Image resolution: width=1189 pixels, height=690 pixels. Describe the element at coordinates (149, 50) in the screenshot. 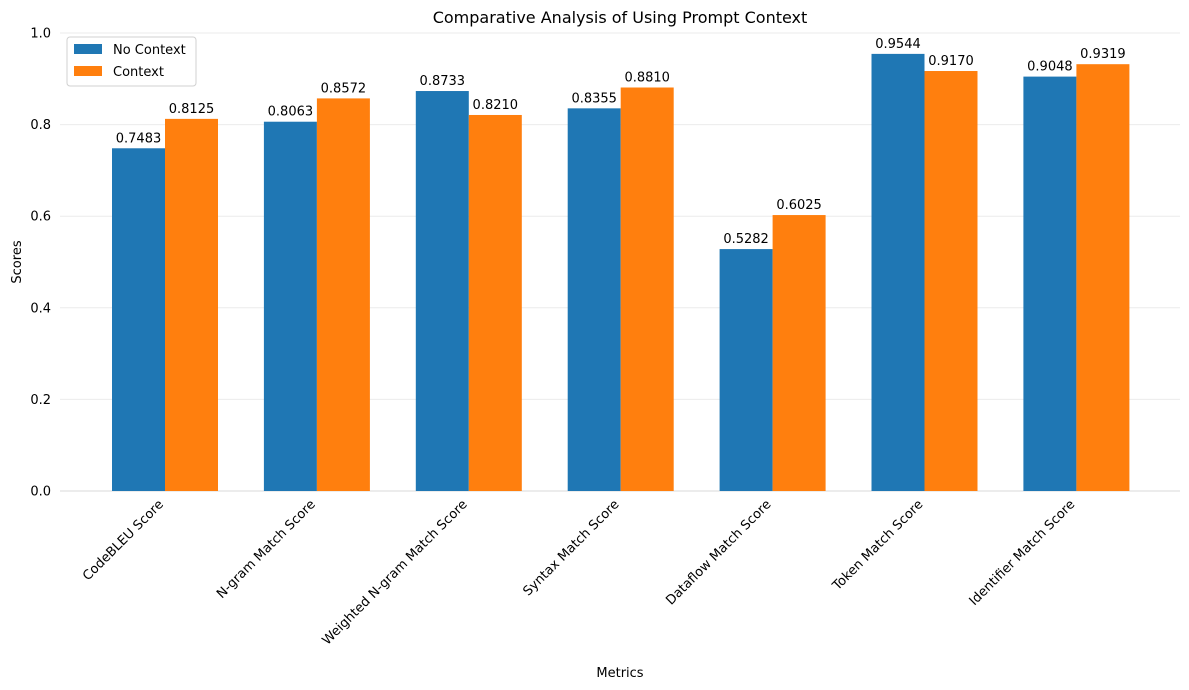

I see `legend-label: No Context` at that location.